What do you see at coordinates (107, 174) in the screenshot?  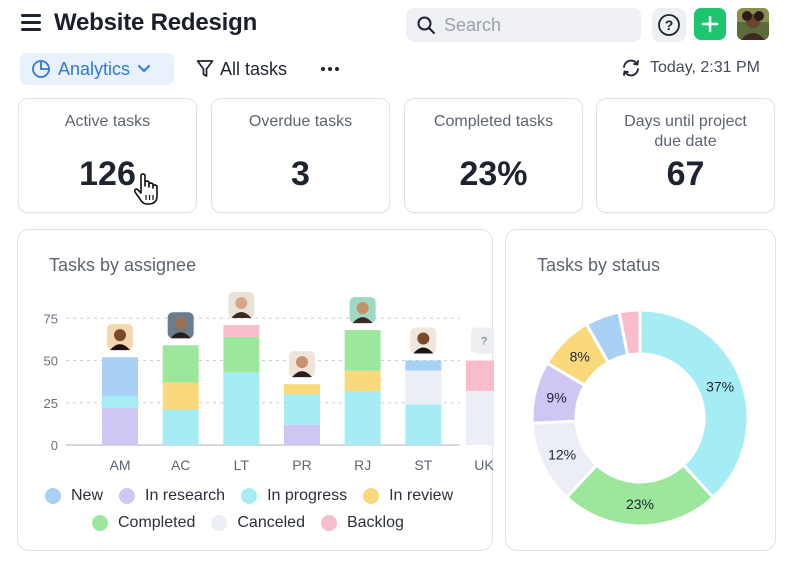 I see `stat-value: 126` at bounding box center [107, 174].